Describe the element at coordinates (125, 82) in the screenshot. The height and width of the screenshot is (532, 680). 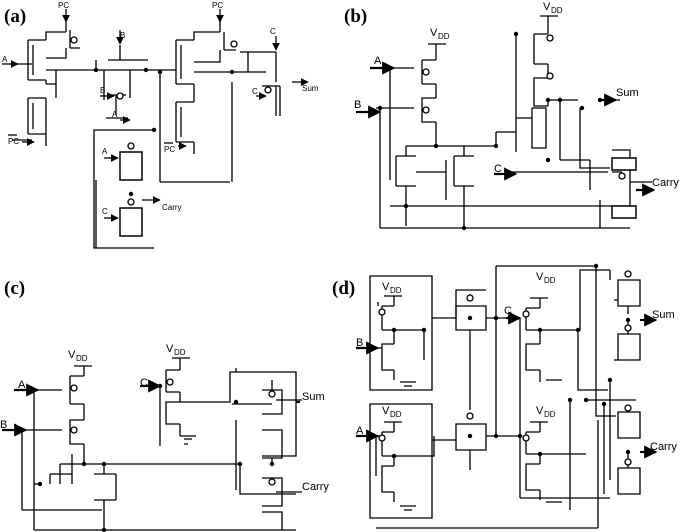
I see `panel-a-middle-transistors` at that location.